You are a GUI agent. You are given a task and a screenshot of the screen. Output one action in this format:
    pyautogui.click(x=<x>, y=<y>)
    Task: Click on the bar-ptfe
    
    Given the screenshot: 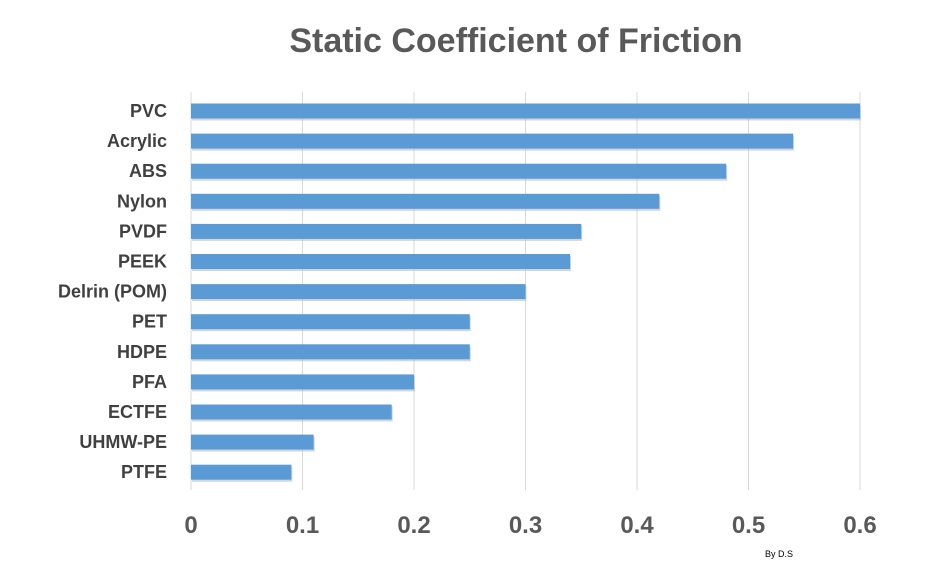 What is the action you would take?
    pyautogui.click(x=241, y=472)
    